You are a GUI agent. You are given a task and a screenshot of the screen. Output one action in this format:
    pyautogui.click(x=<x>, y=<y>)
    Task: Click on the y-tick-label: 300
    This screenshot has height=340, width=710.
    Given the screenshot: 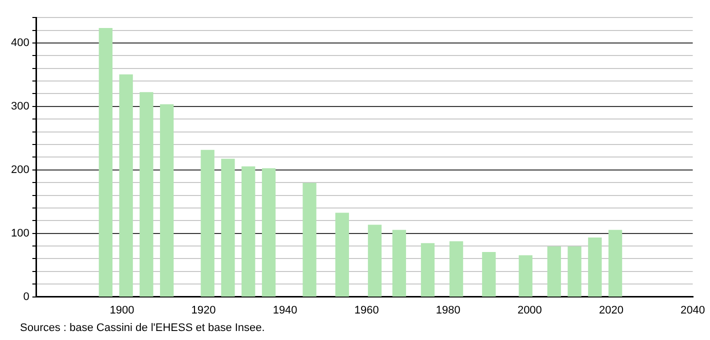 What is the action you would take?
    pyautogui.click(x=20, y=106)
    